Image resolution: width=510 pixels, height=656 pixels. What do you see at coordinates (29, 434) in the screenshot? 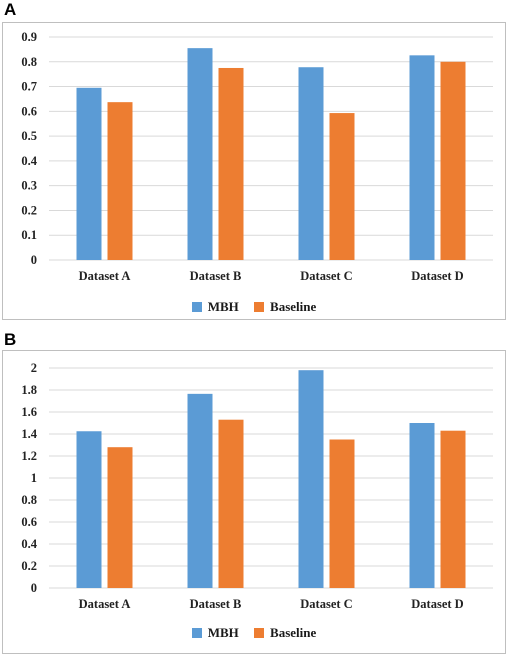
I see `chart-b-y-tick-label: 1.4` at bounding box center [29, 434].